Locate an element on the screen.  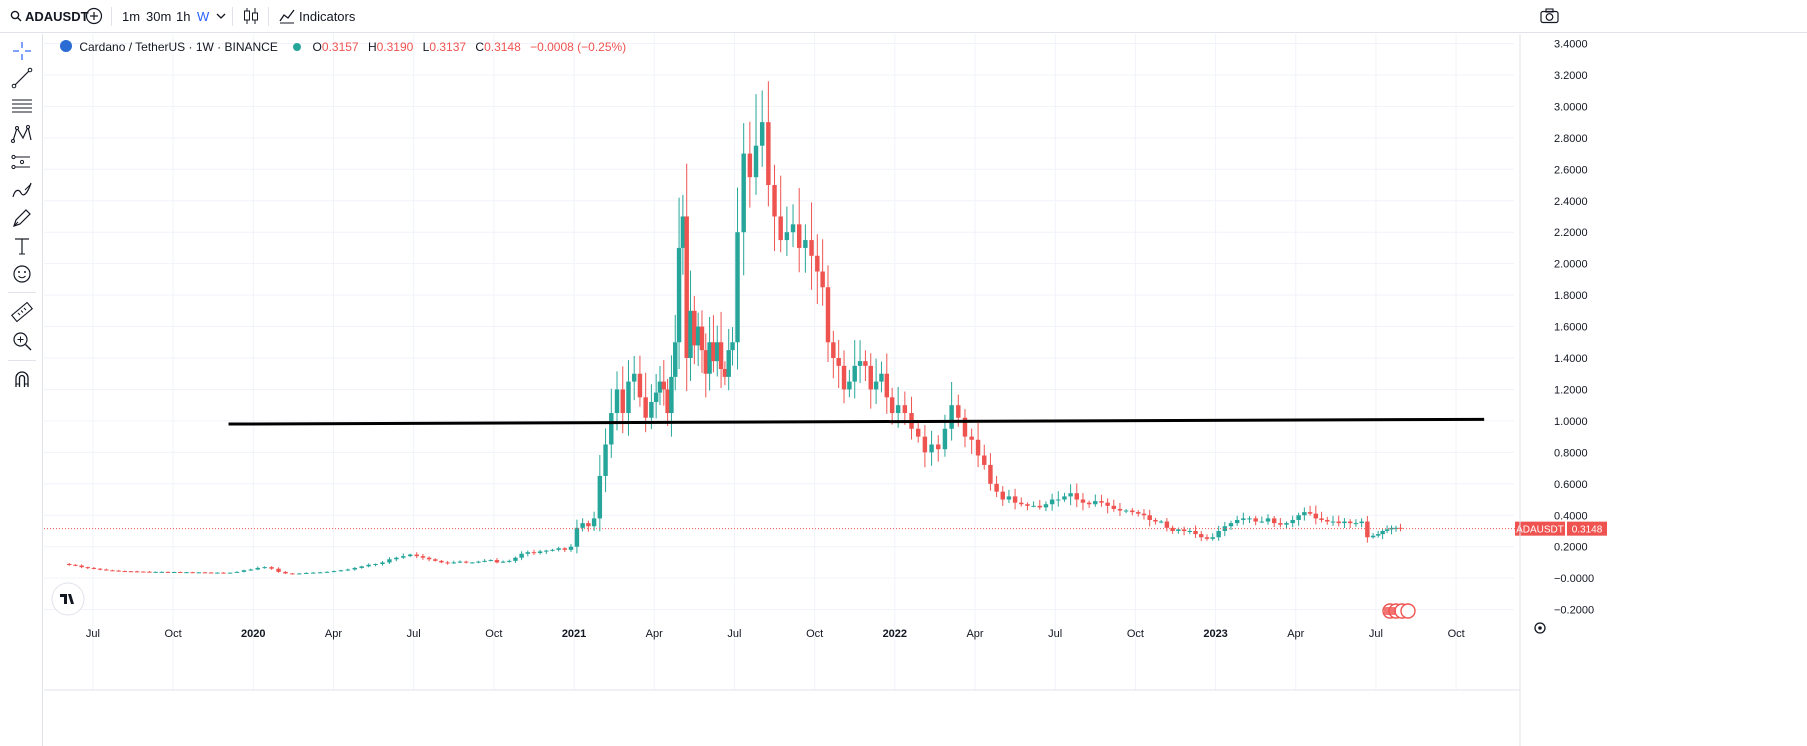
y-tick-label: 1.4000 is located at coordinates (1571, 359).